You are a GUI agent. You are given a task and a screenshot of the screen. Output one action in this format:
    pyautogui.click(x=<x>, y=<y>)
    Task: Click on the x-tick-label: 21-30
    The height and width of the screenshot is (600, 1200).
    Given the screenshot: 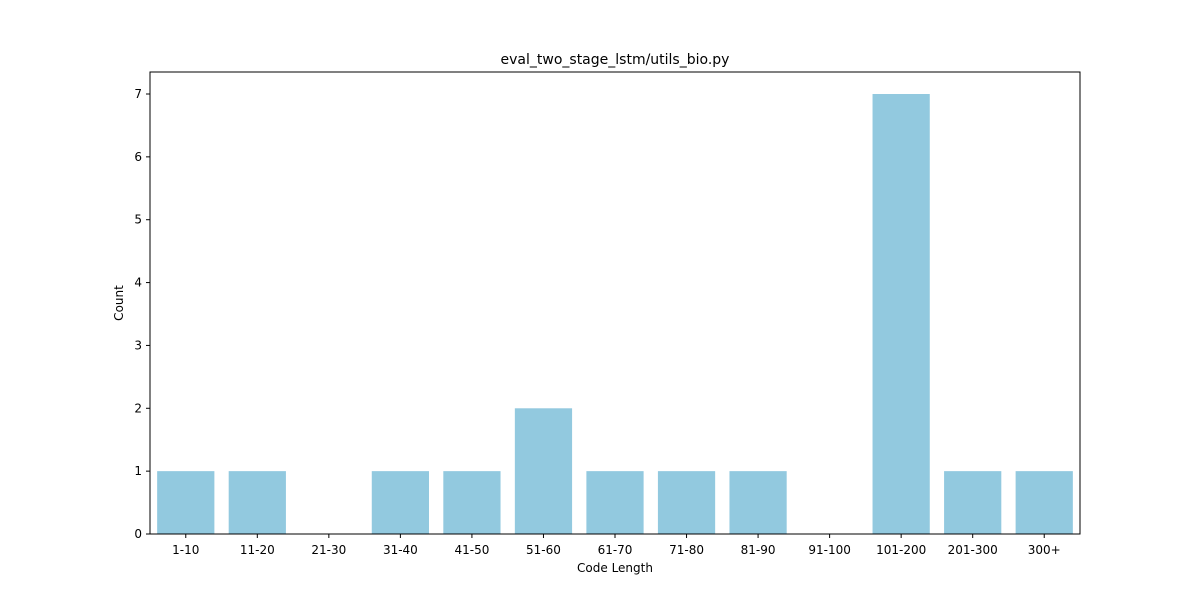 What is the action you would take?
    pyautogui.click(x=328, y=550)
    